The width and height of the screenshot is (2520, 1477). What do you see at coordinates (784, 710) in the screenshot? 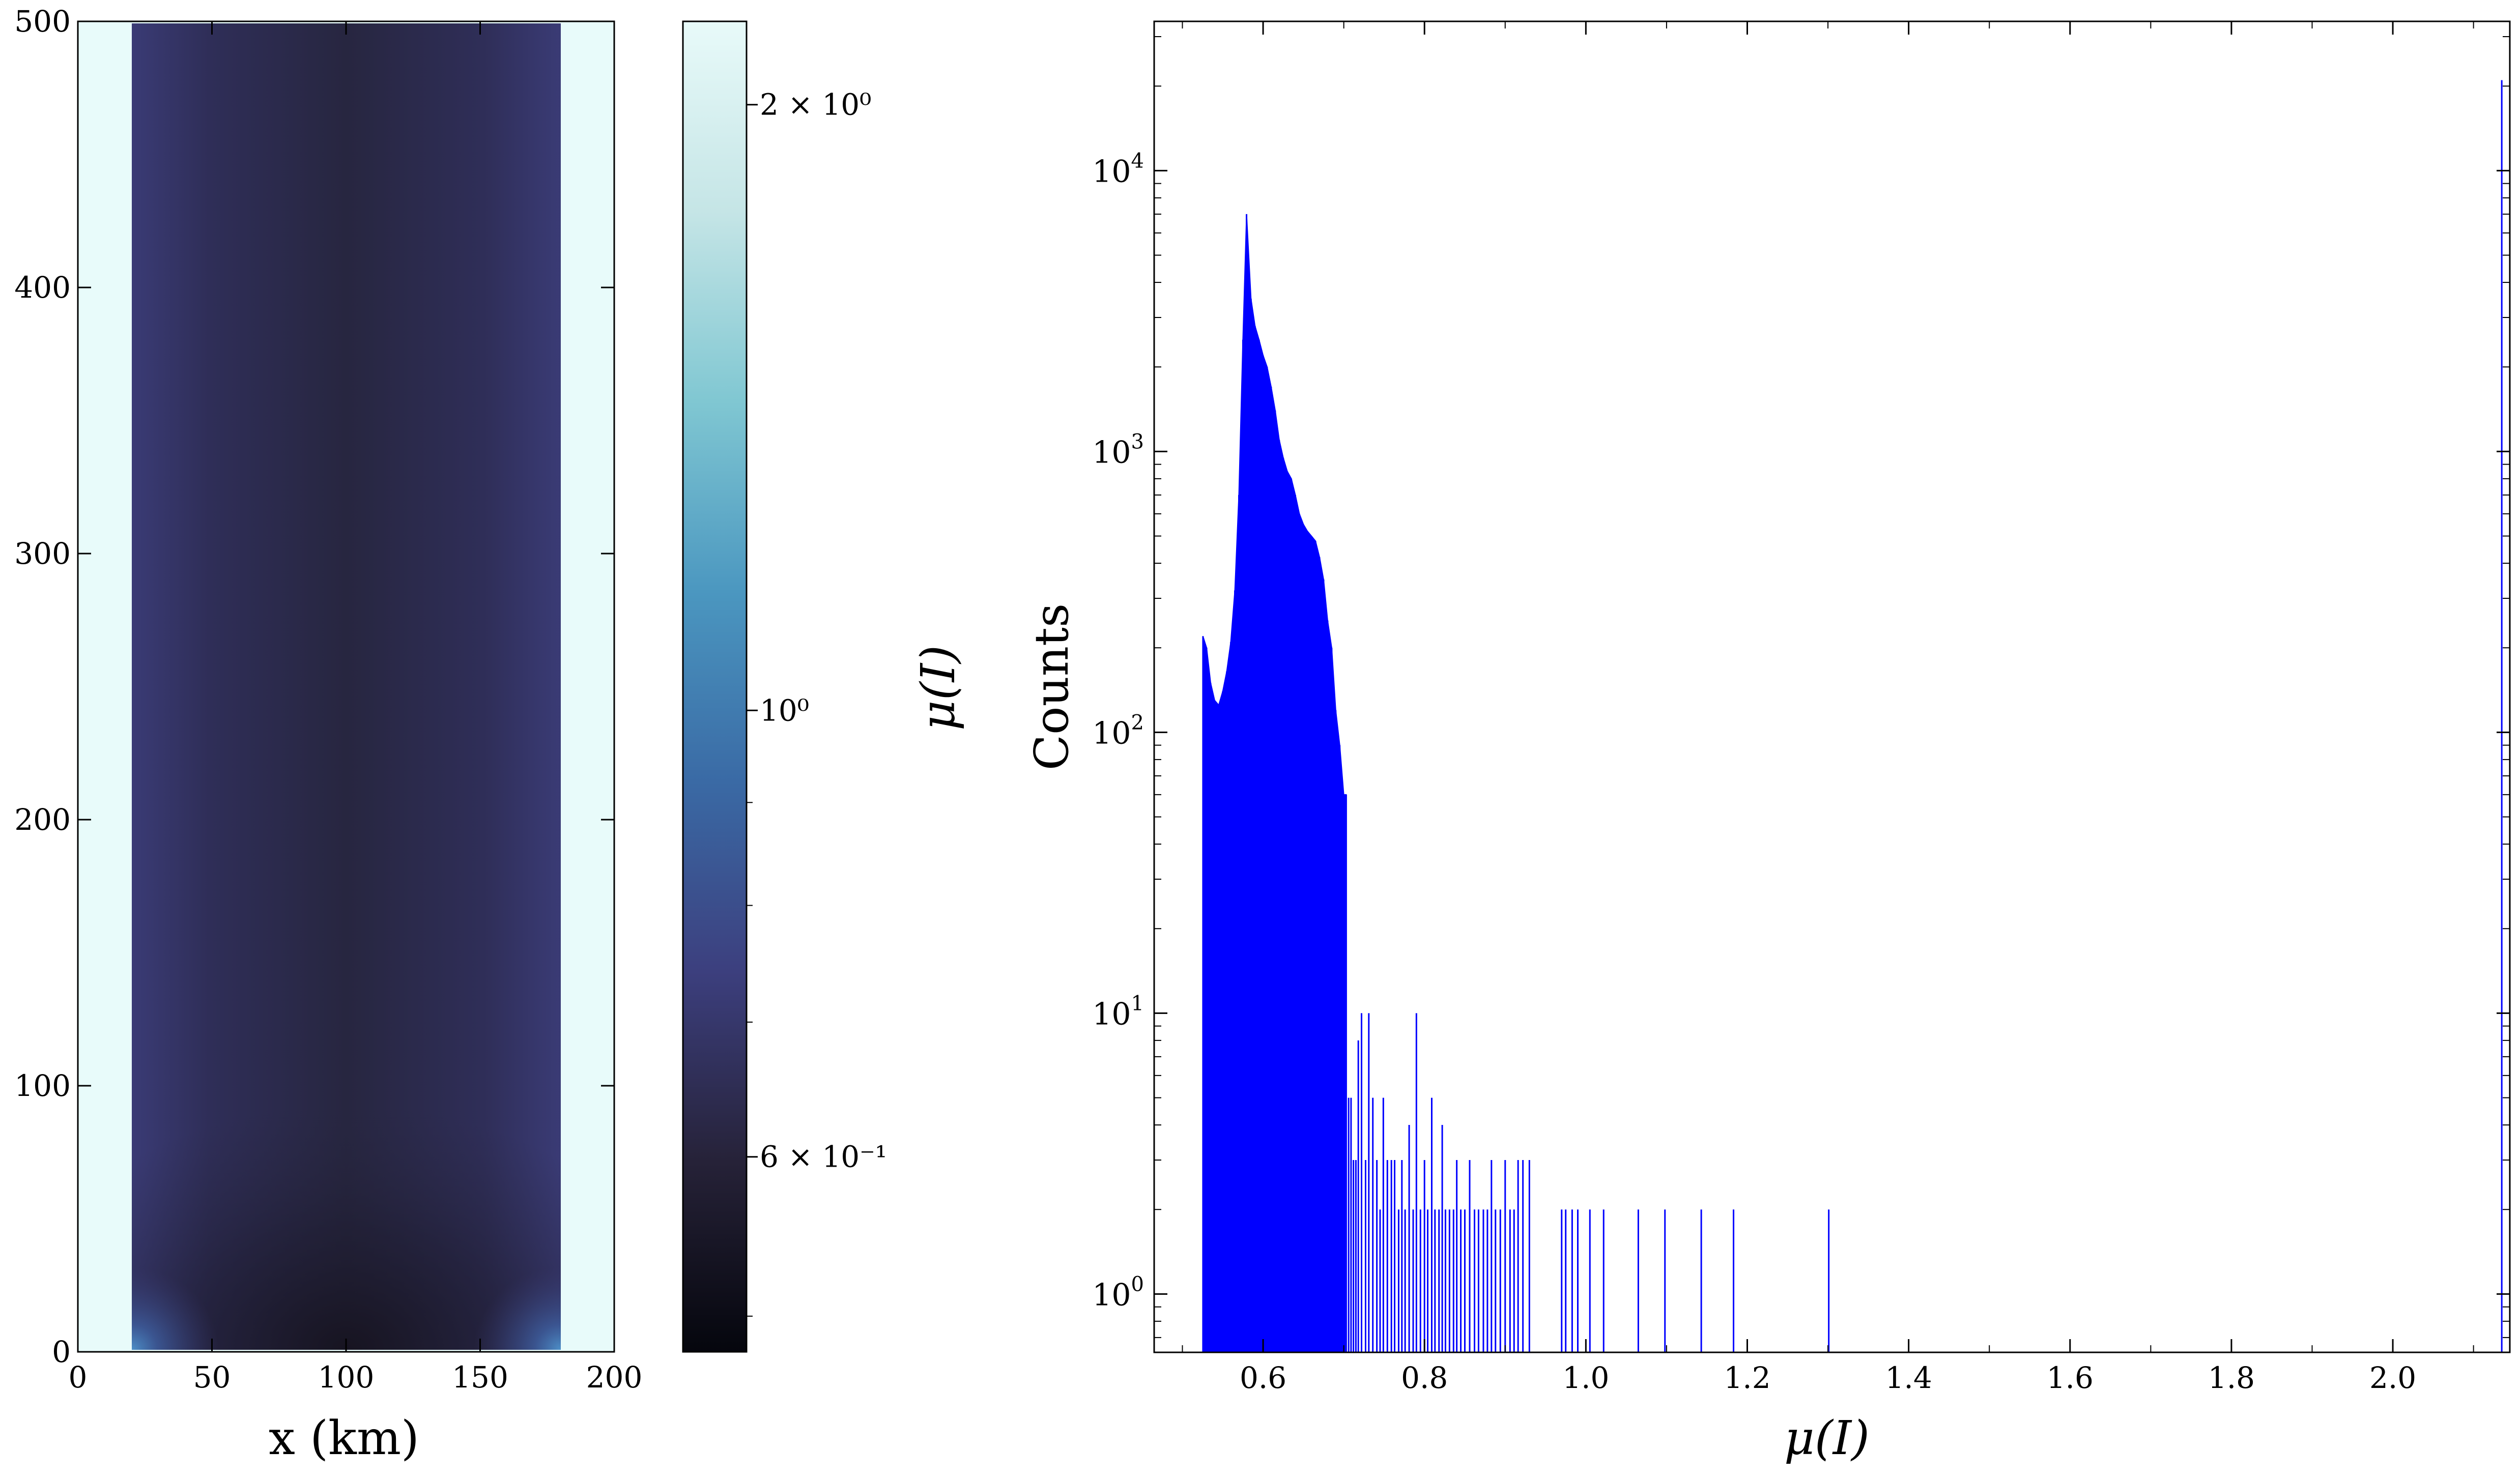
I see `colorbar-tick-label-1: 10⁰` at bounding box center [784, 710].